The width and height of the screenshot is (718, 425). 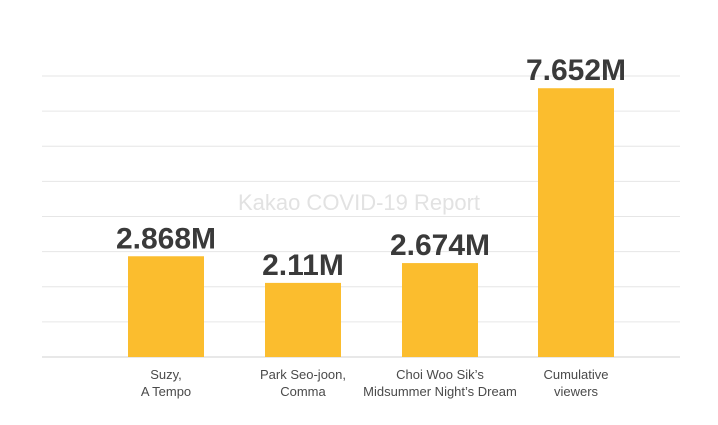 I want to click on data-label: 2.868M, so click(x=166, y=238).